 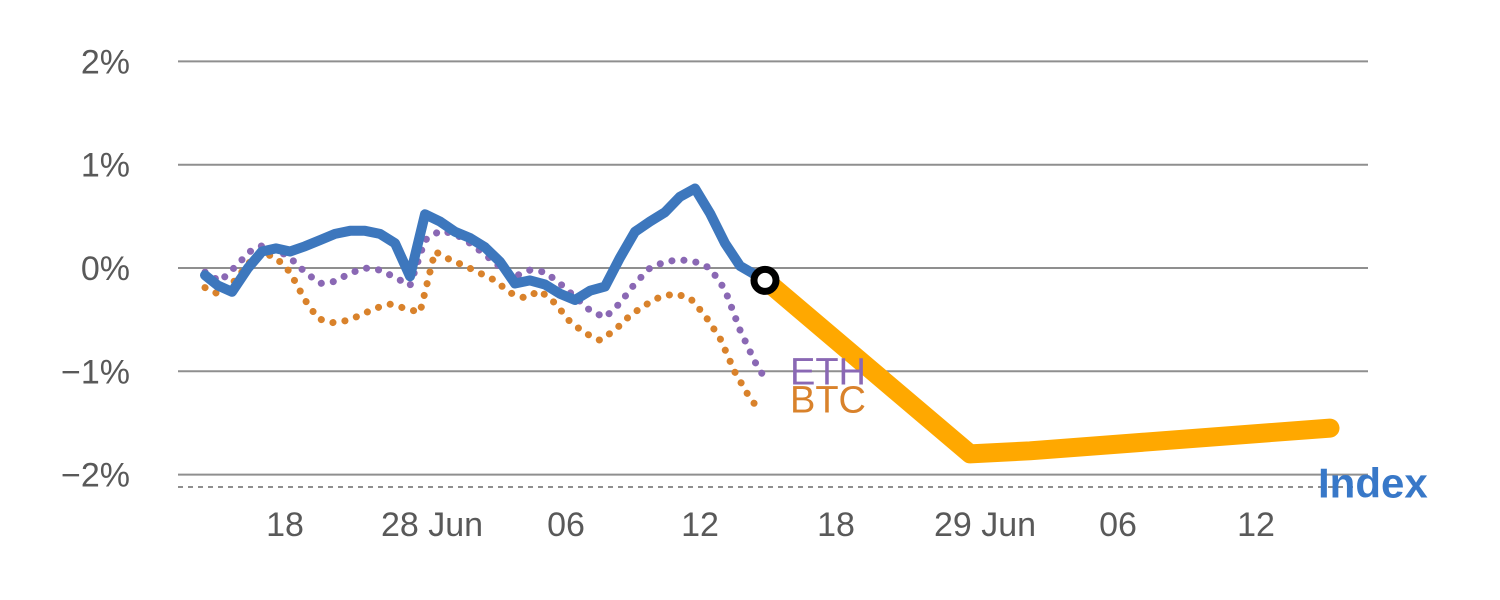 I want to click on forecast-start-marker, so click(x=765, y=280).